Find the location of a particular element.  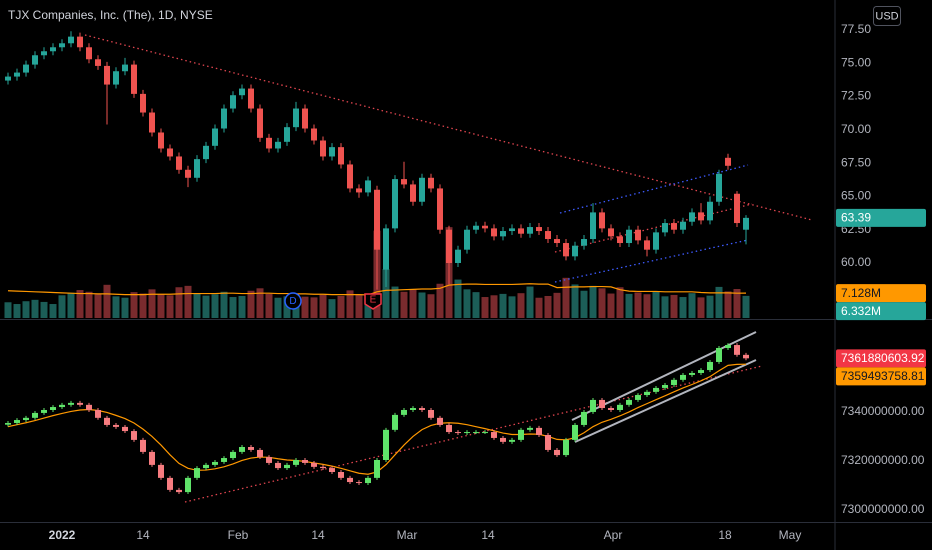

dividend-label: D is located at coordinates (292, 301).